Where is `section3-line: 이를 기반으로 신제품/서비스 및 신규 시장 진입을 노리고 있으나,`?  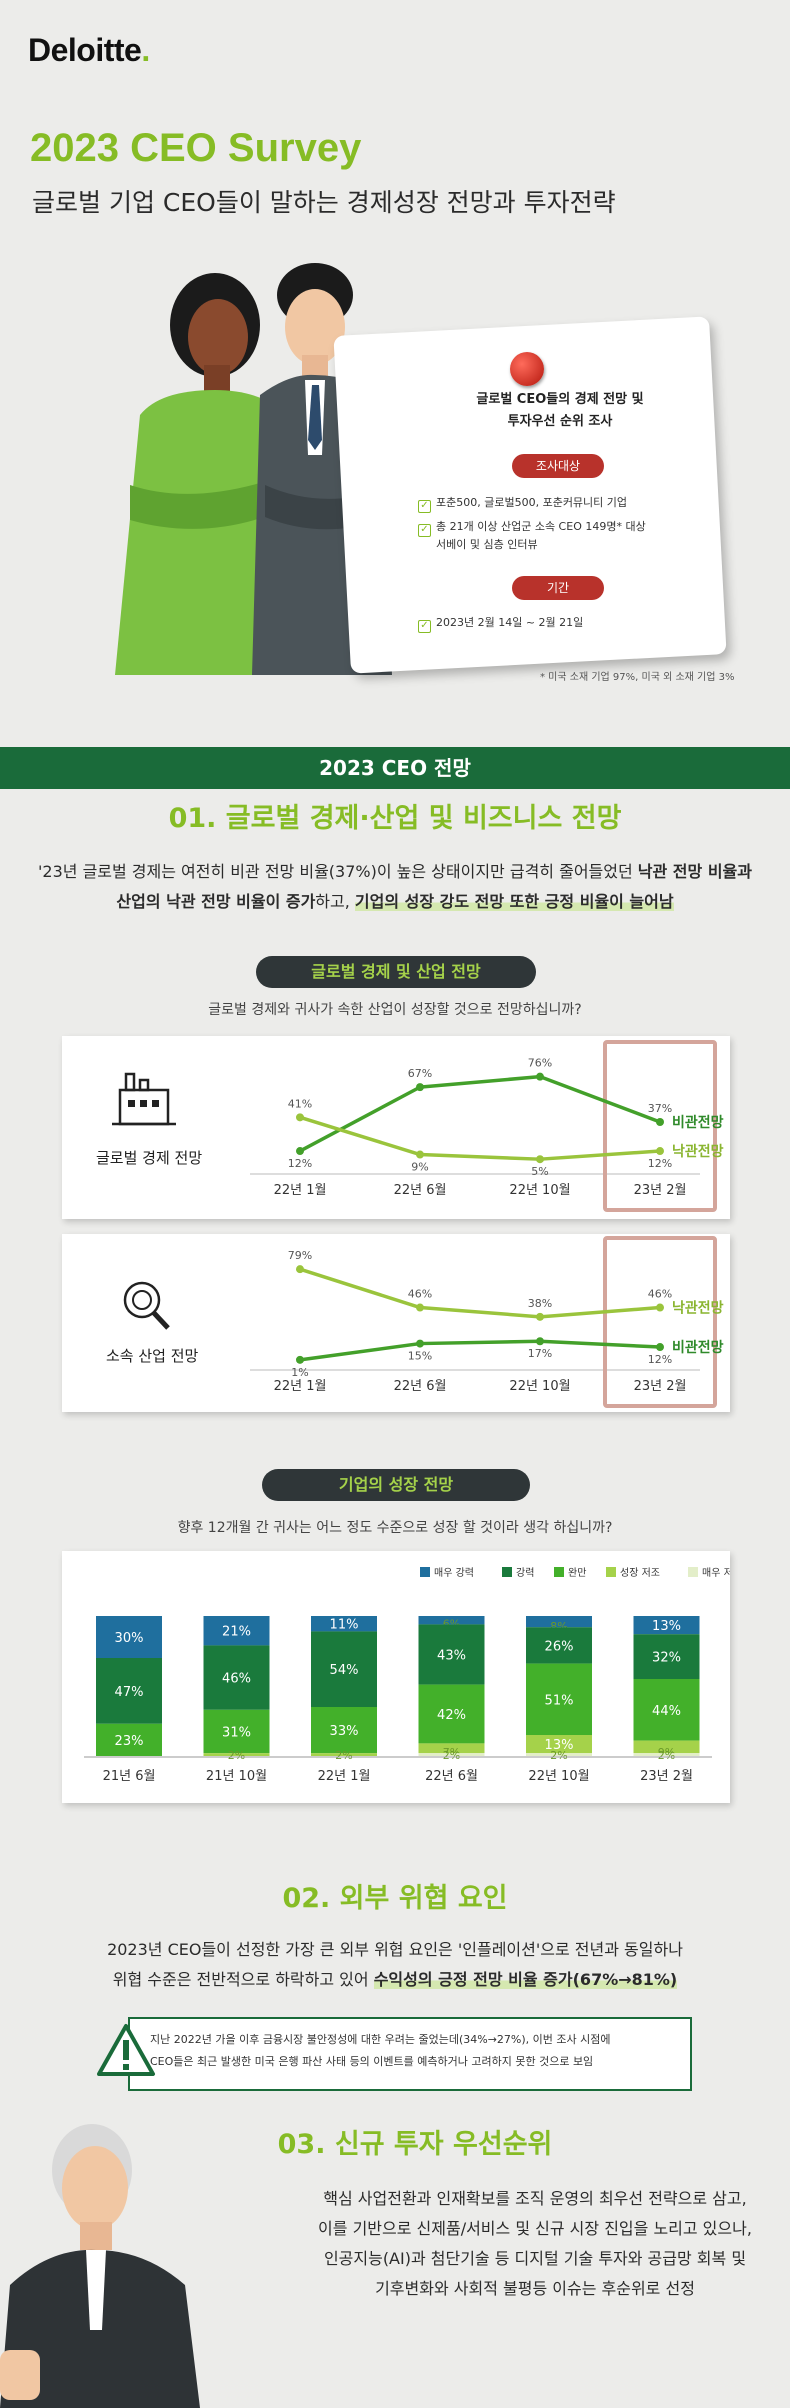 section3-line: 이를 기반으로 신제품/서비스 및 신규 시장 진입을 노리고 있으나, is located at coordinates (535, 2228).